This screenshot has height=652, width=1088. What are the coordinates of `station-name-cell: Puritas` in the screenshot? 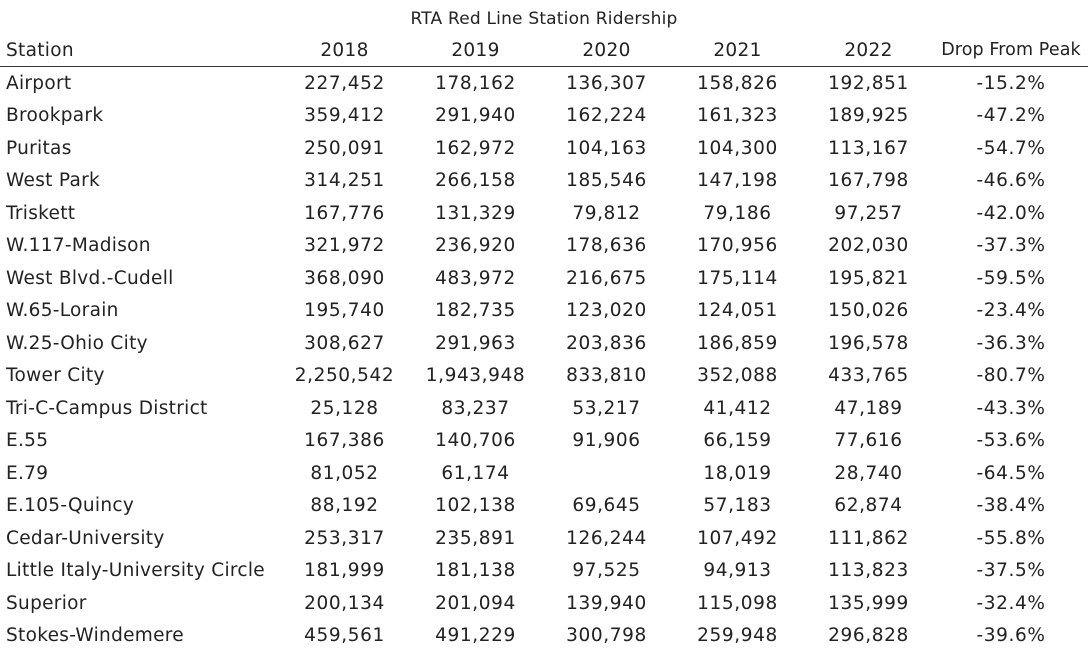 It's located at (139, 148).